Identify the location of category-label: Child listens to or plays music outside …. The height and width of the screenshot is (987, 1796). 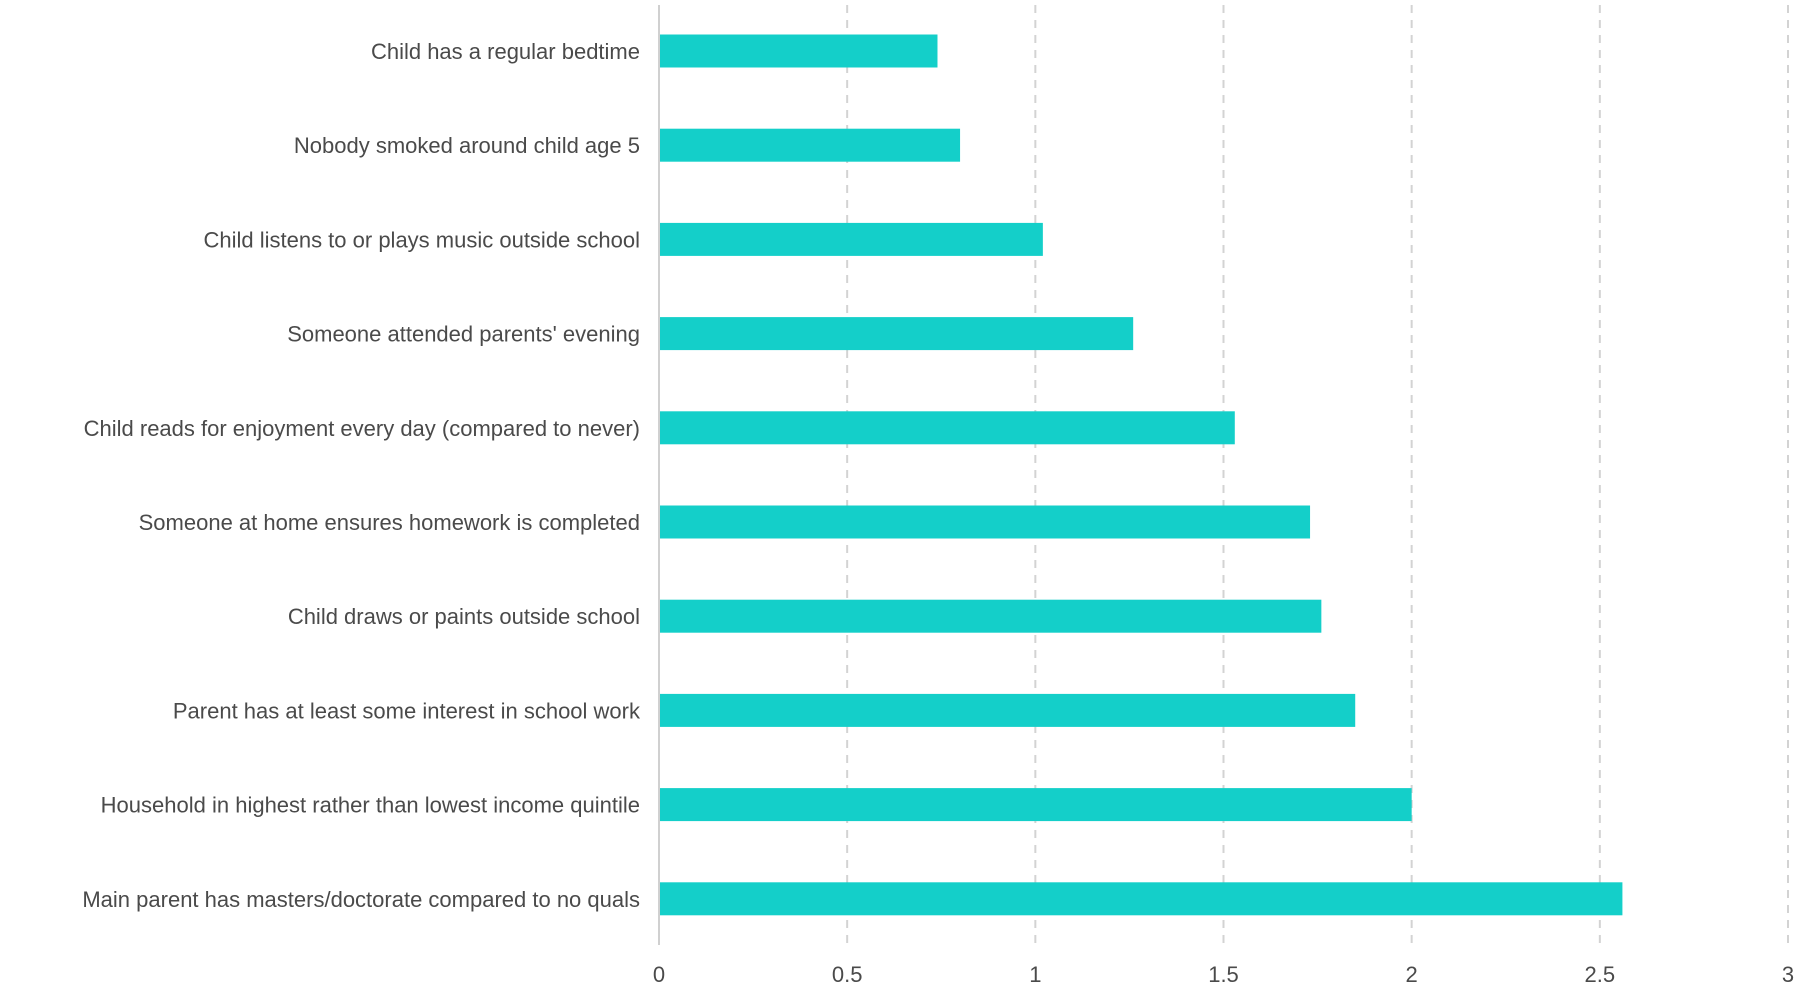
(421, 239).